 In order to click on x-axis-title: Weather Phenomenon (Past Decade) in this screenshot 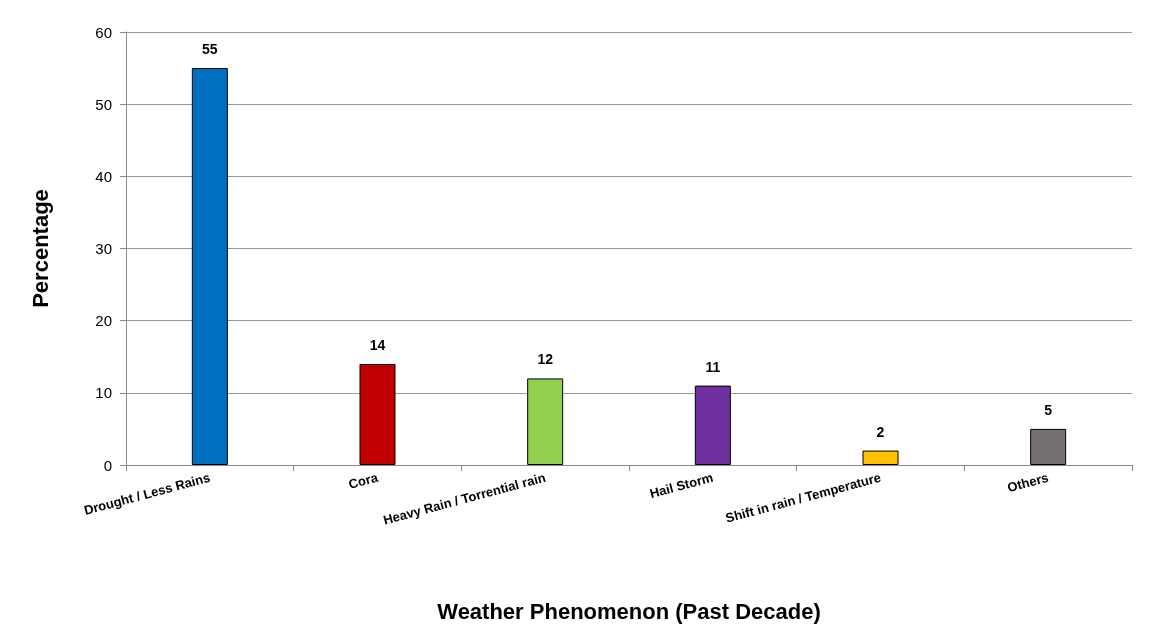, I will do `click(629, 611)`.